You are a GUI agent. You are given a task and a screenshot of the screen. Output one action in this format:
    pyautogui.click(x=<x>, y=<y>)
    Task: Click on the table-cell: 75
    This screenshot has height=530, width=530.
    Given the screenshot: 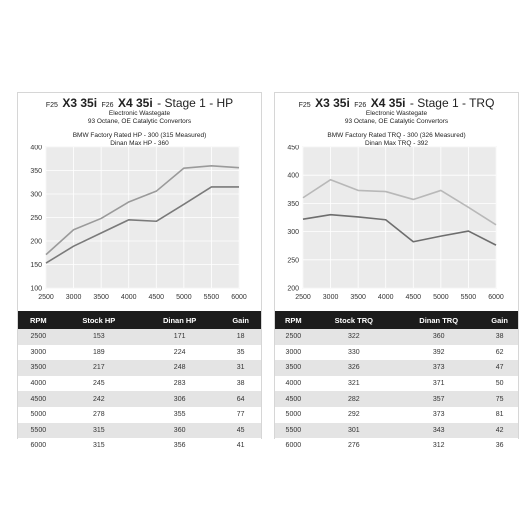 What is the action you would take?
    pyautogui.click(x=499, y=399)
    